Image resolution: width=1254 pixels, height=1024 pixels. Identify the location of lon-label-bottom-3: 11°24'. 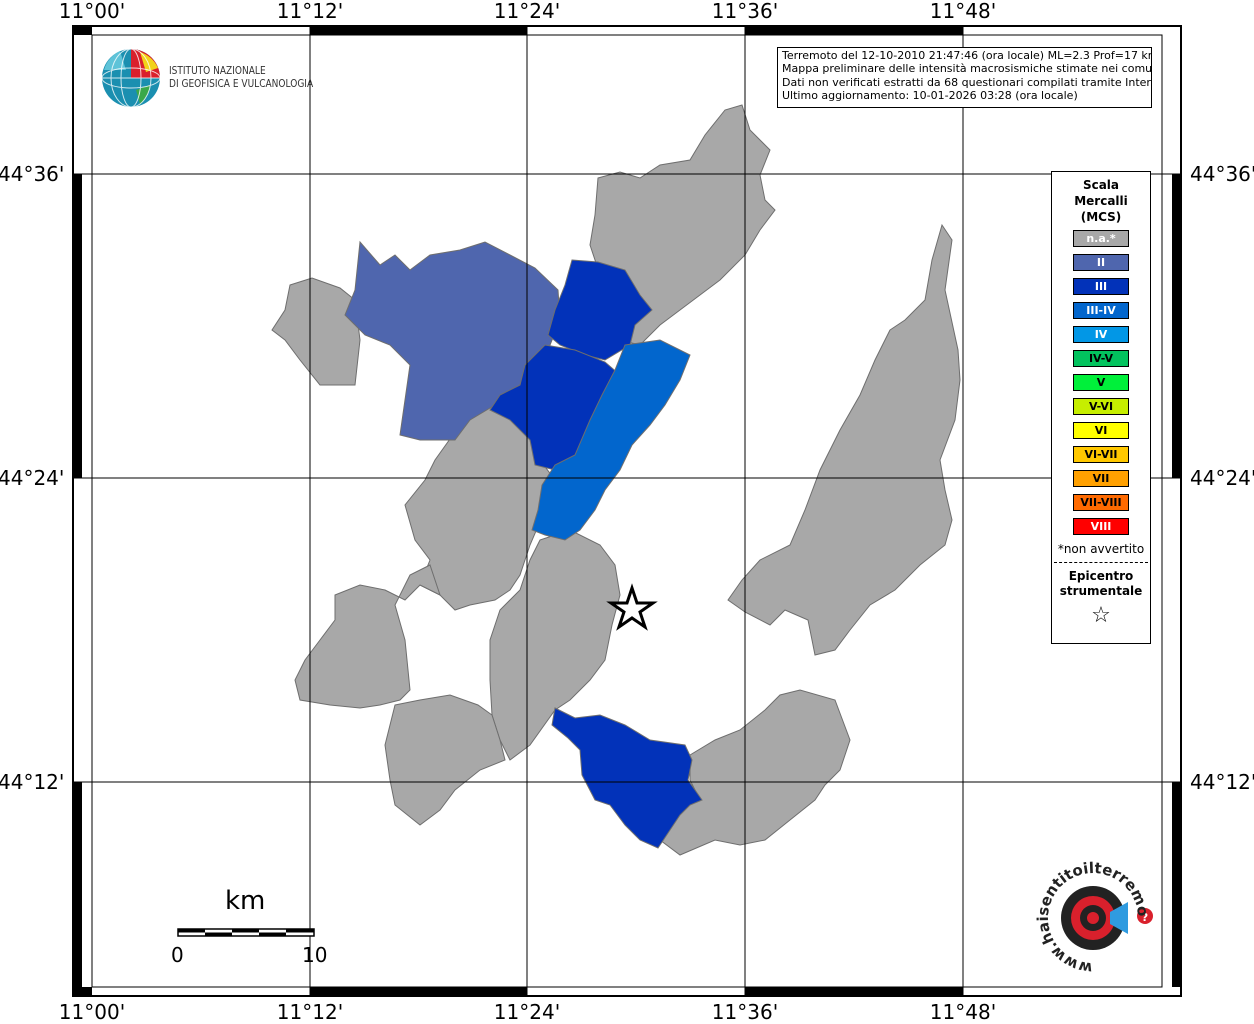
(527, 1012).